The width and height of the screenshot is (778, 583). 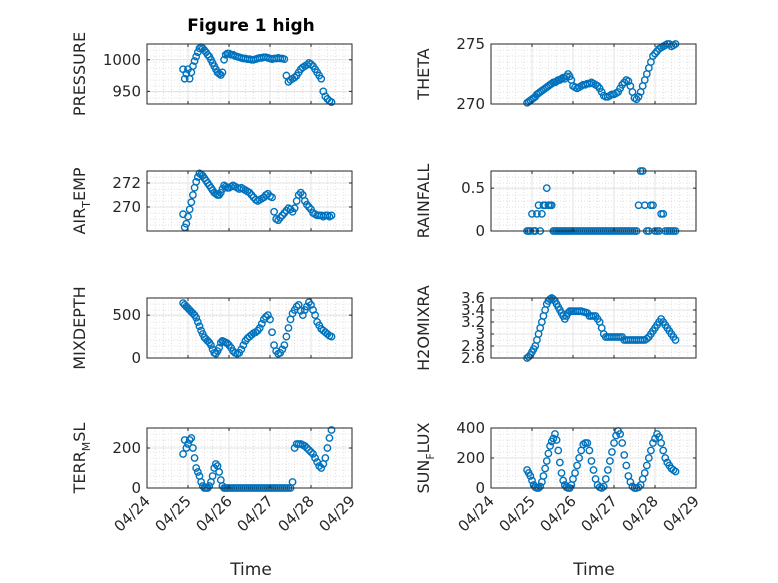 What do you see at coordinates (214, 513) in the screenshot?
I see `x-tick-label: 04/26` at bounding box center [214, 513].